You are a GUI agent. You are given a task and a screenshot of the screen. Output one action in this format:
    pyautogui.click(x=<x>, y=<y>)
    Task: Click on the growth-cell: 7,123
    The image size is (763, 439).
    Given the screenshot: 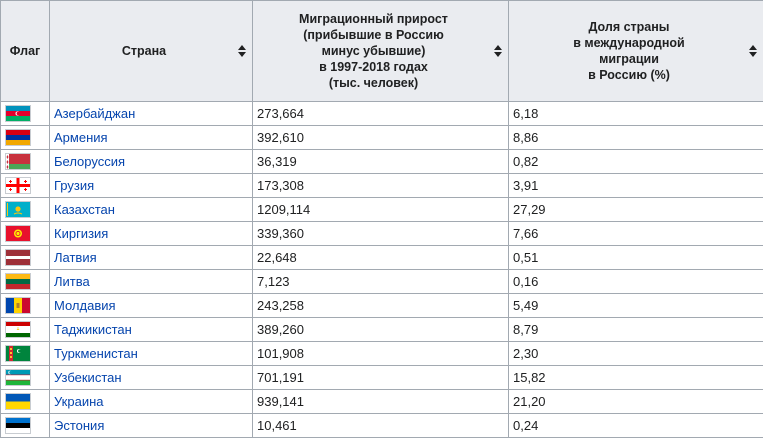 What is the action you would take?
    pyautogui.click(x=380, y=281)
    